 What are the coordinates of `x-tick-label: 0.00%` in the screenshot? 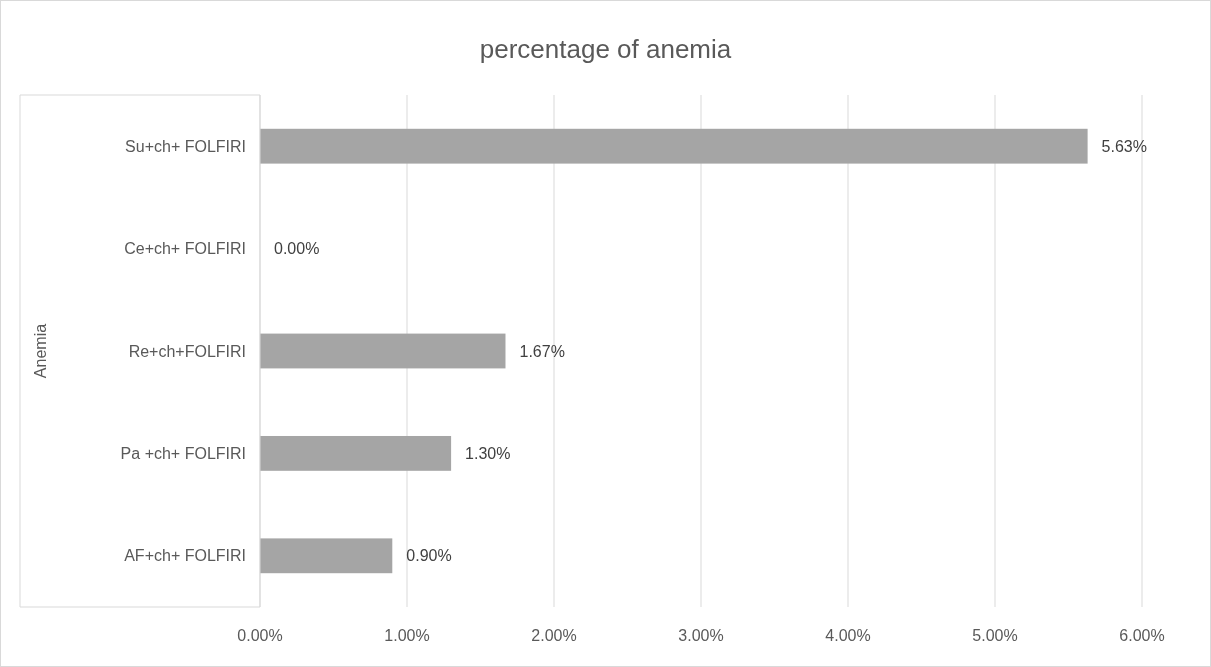 It's located at (260, 635).